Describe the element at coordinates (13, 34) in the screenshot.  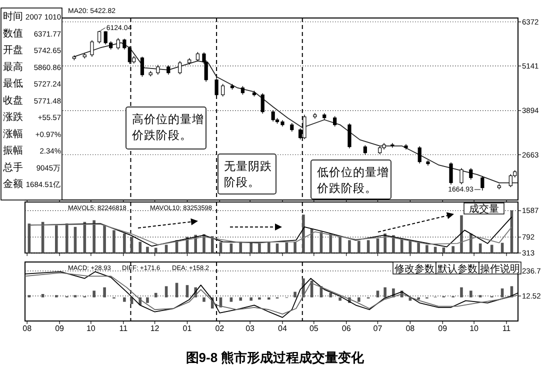
I see `text: 数值` at that location.